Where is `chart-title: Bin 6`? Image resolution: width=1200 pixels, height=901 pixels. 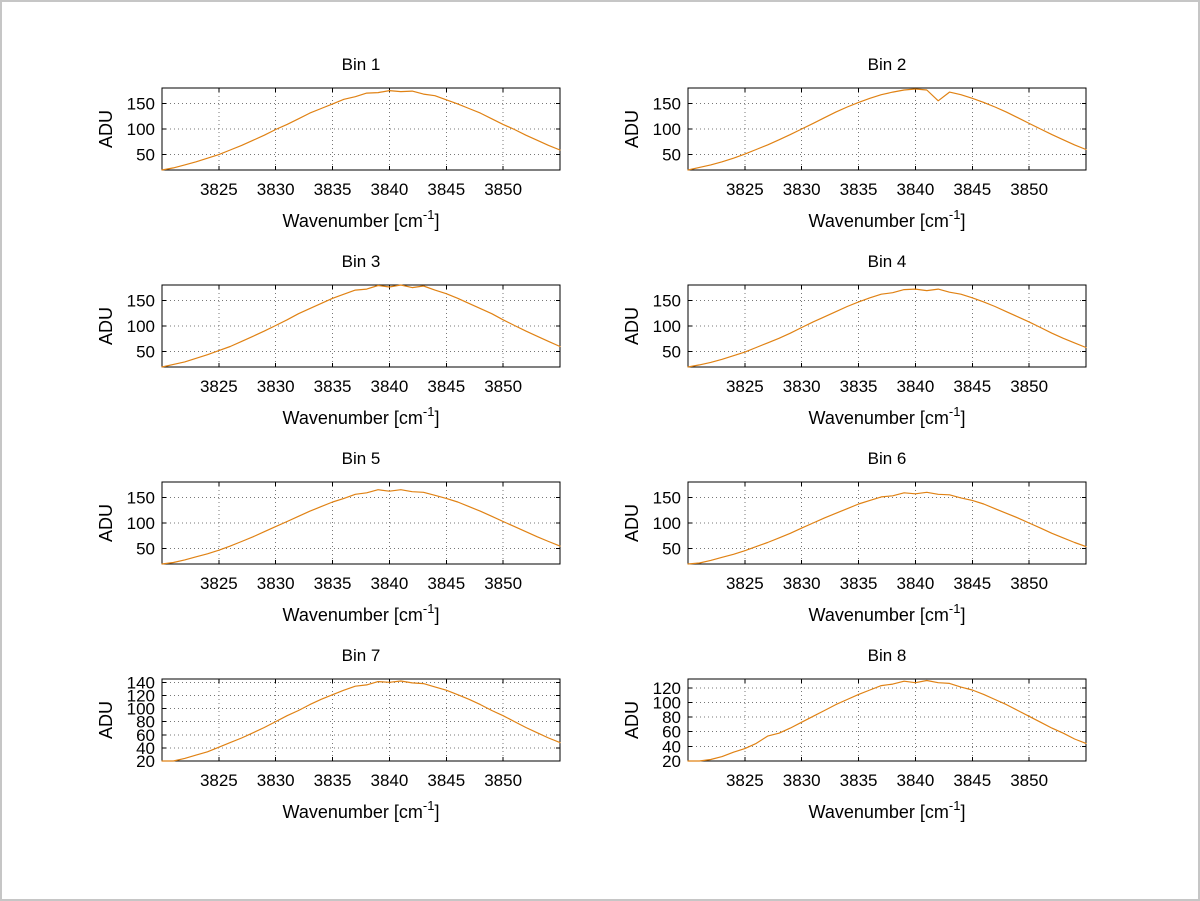
chart-title: Bin 6 is located at coordinates (887, 458).